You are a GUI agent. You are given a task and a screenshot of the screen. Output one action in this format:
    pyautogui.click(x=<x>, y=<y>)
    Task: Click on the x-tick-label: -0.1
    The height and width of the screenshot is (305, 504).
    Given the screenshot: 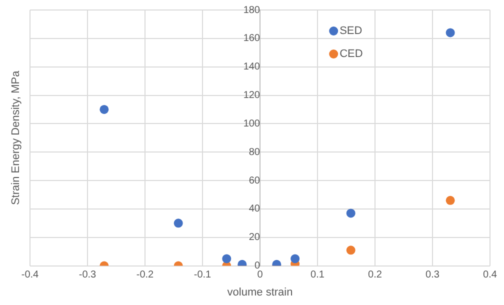 What is the action you would take?
    pyautogui.click(x=203, y=275)
    